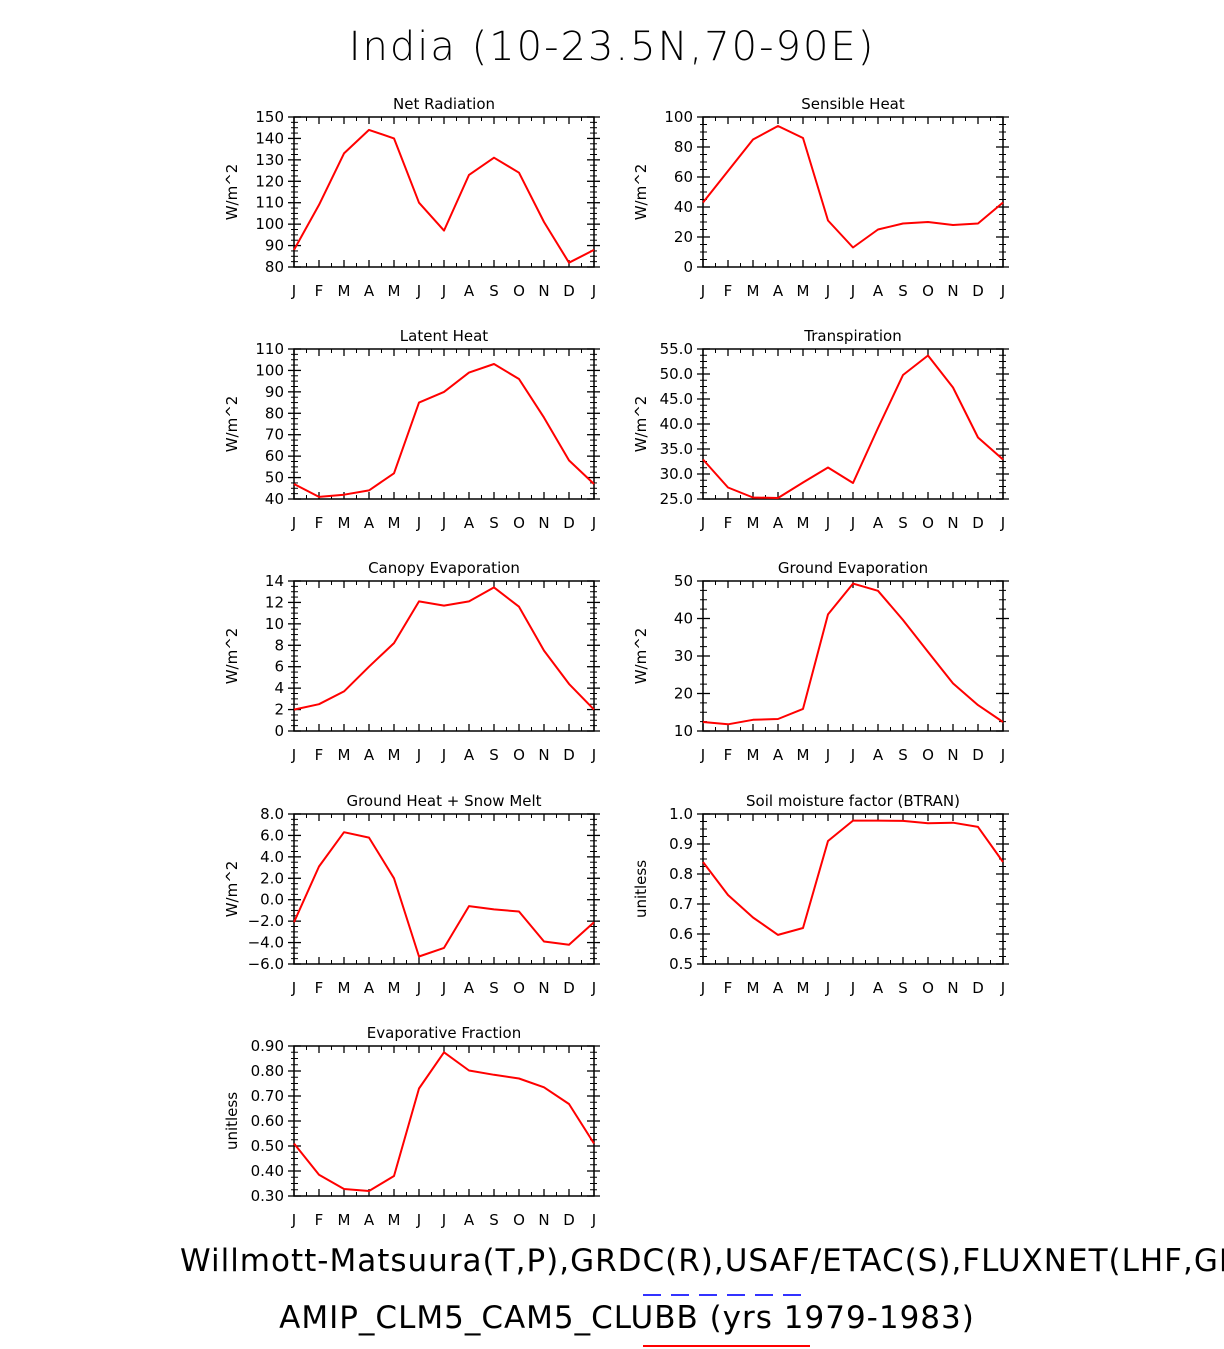  What do you see at coordinates (269, 160) in the screenshot?
I see `y-tick-label: 130` at bounding box center [269, 160].